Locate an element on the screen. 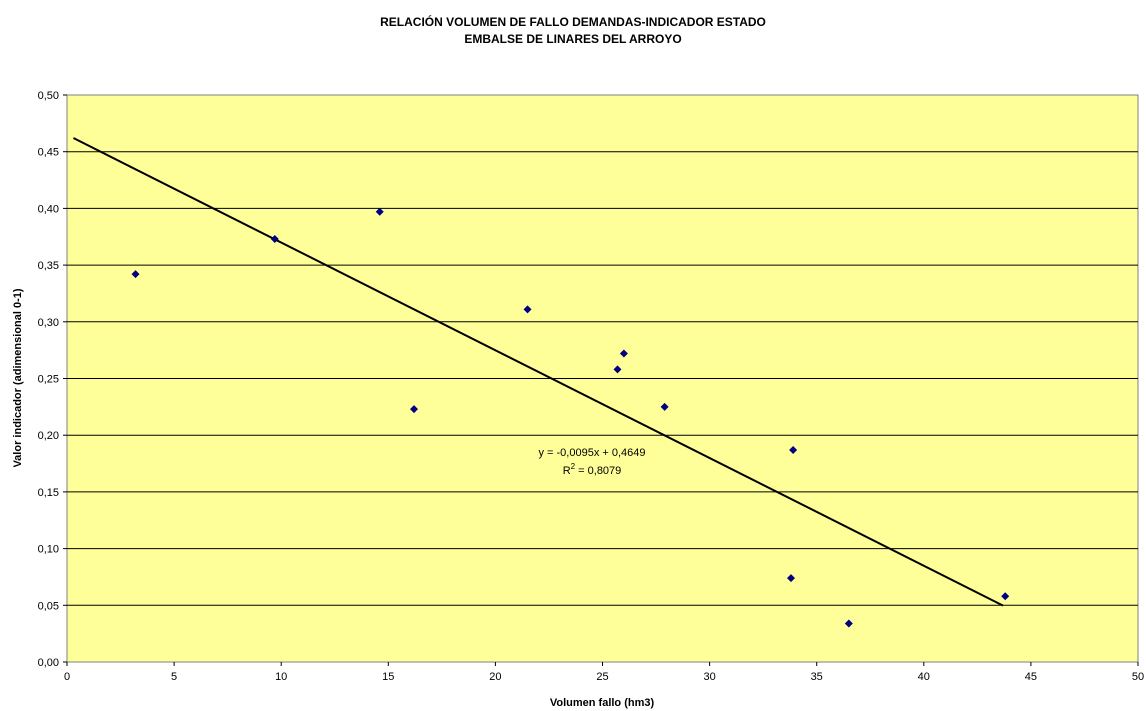 The width and height of the screenshot is (1146, 711). x-tick-label: 50 is located at coordinates (1138, 677).